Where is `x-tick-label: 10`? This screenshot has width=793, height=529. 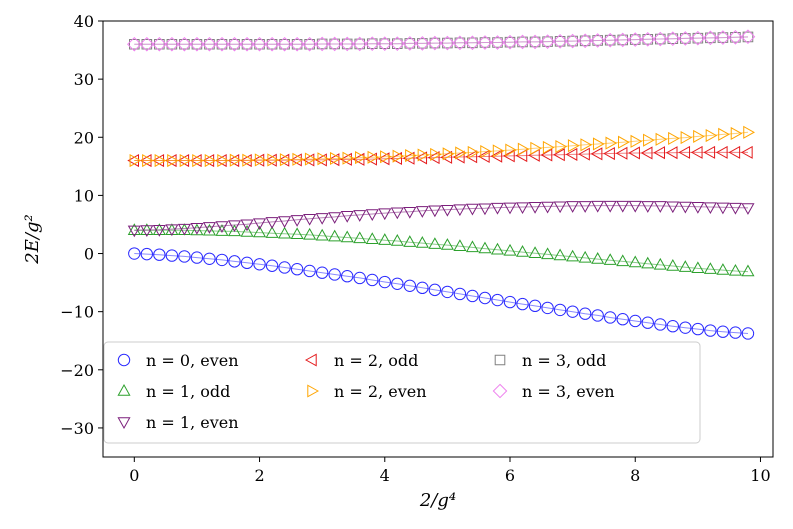
x-tick-label: 10 is located at coordinates (760, 475).